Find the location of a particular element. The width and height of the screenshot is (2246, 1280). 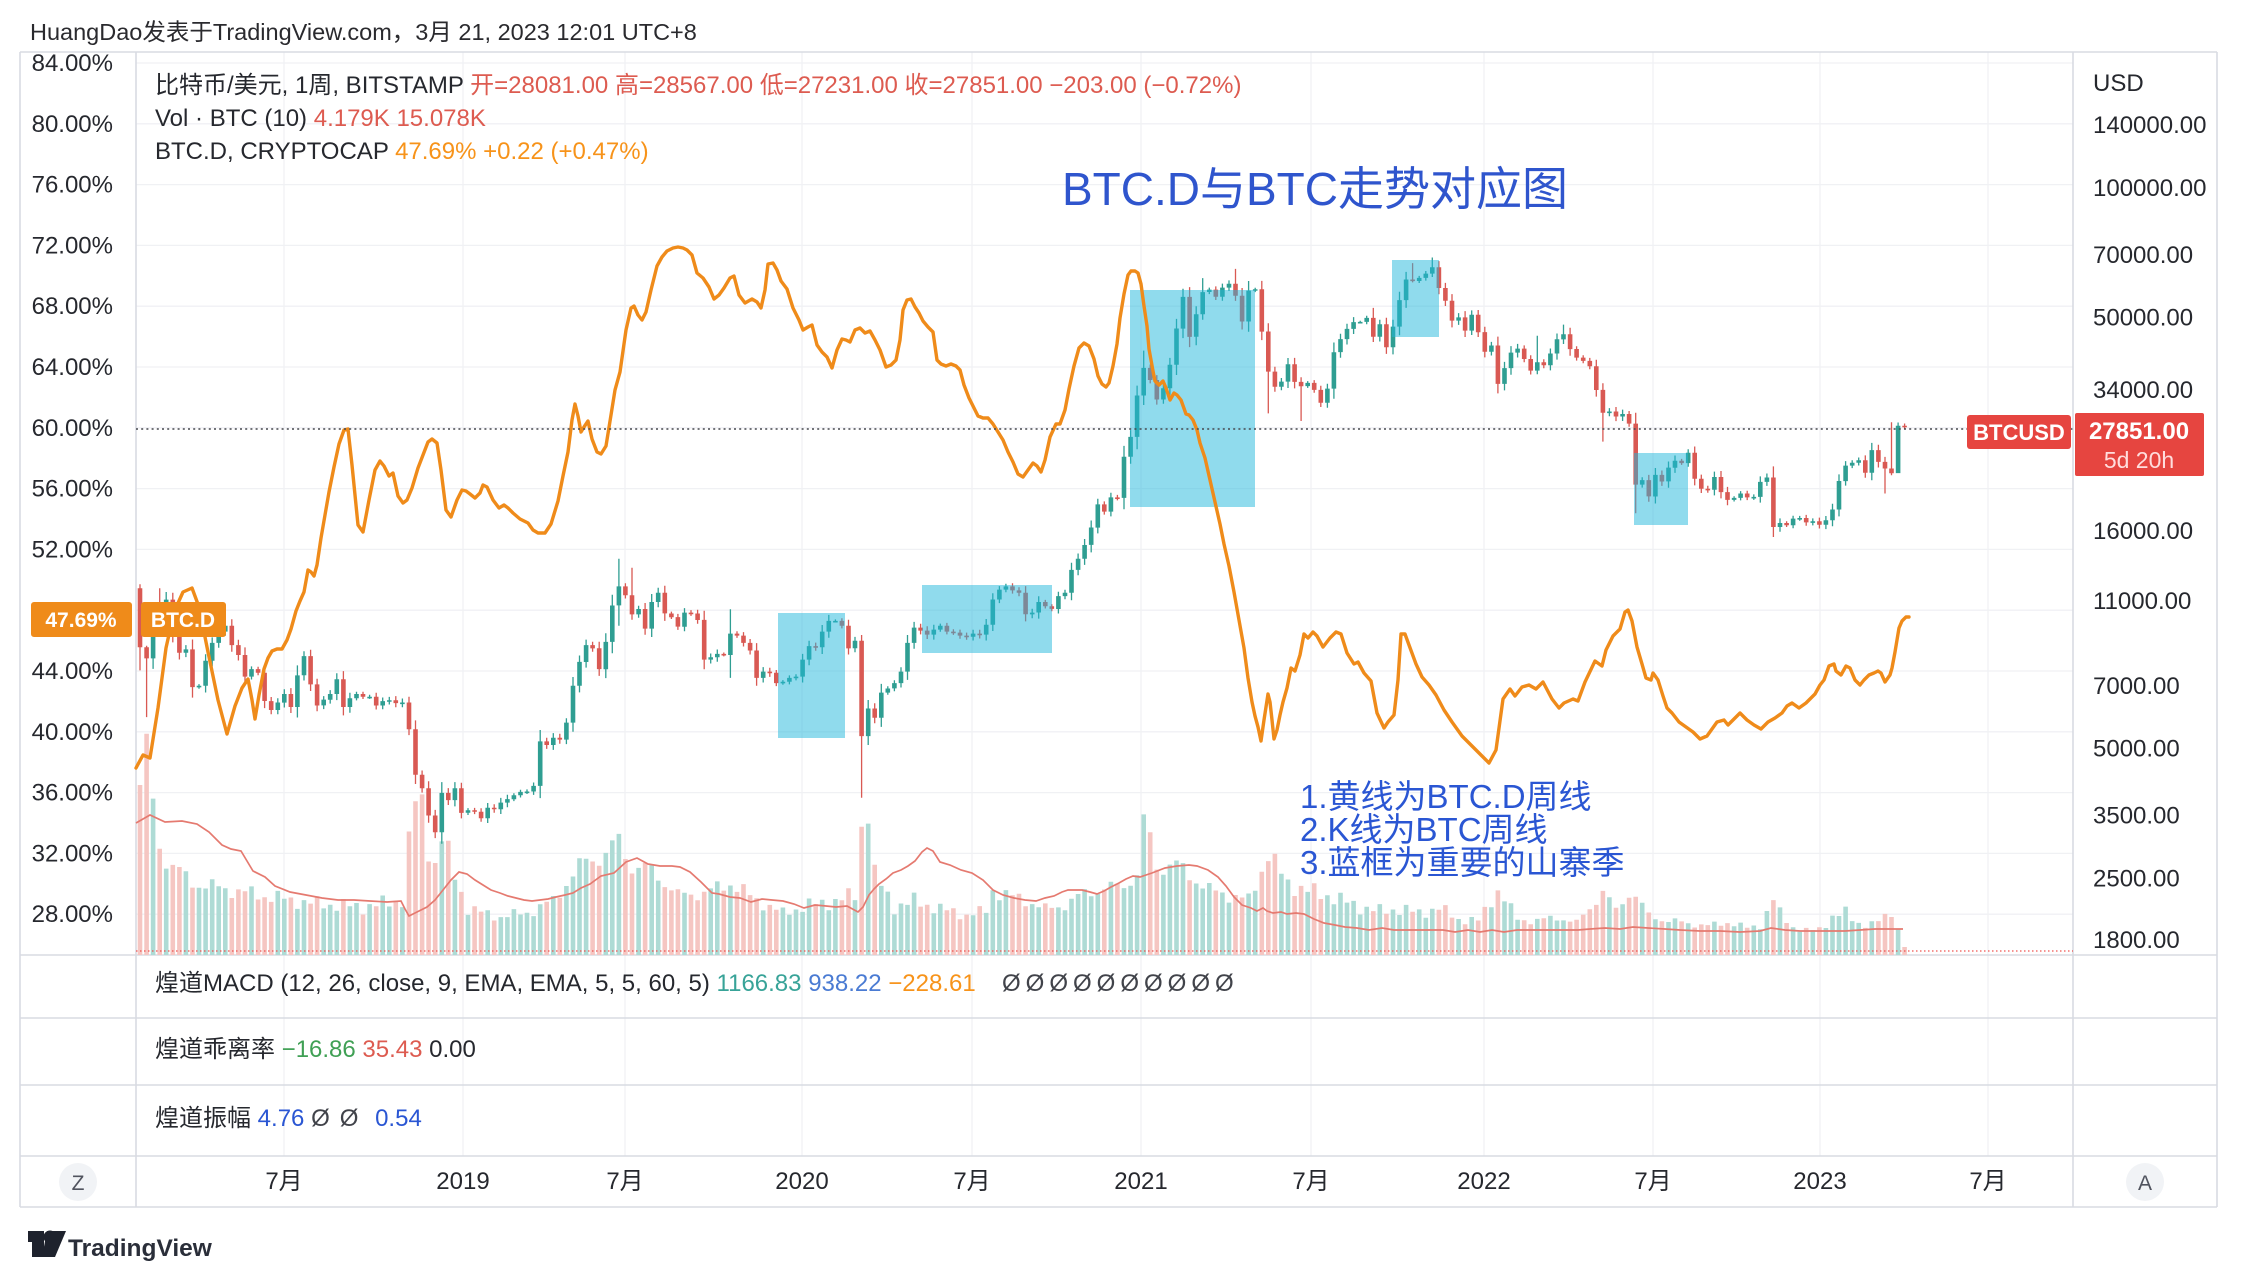

svg-text: BTC.D与BTC走势对应图 is located at coordinates (1315, 189).